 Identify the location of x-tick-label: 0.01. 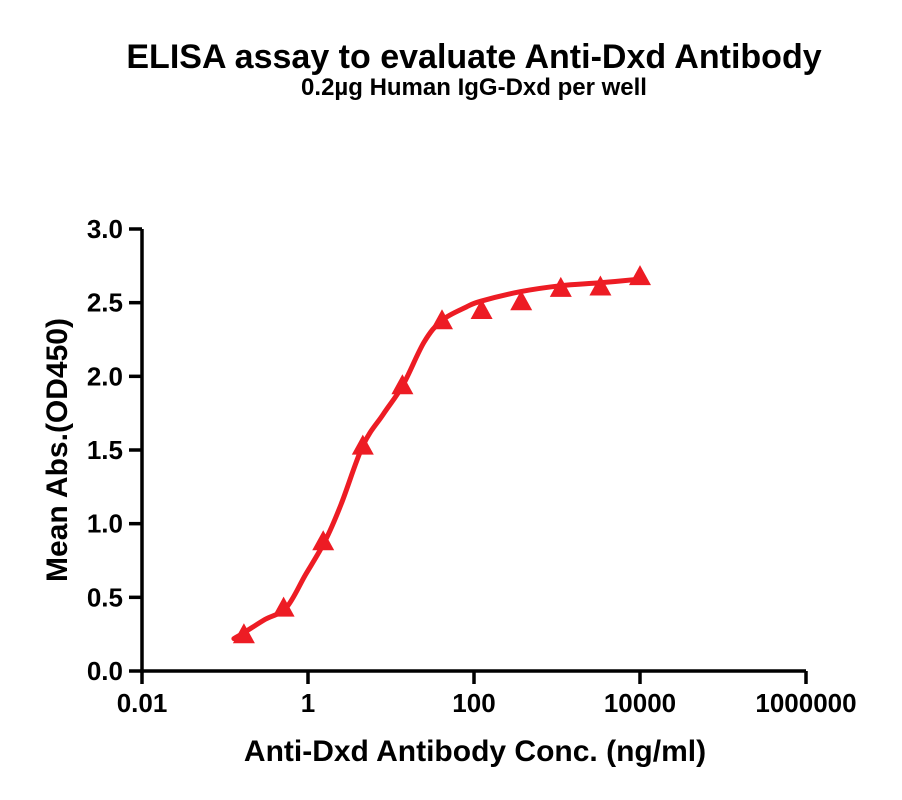
(142, 703).